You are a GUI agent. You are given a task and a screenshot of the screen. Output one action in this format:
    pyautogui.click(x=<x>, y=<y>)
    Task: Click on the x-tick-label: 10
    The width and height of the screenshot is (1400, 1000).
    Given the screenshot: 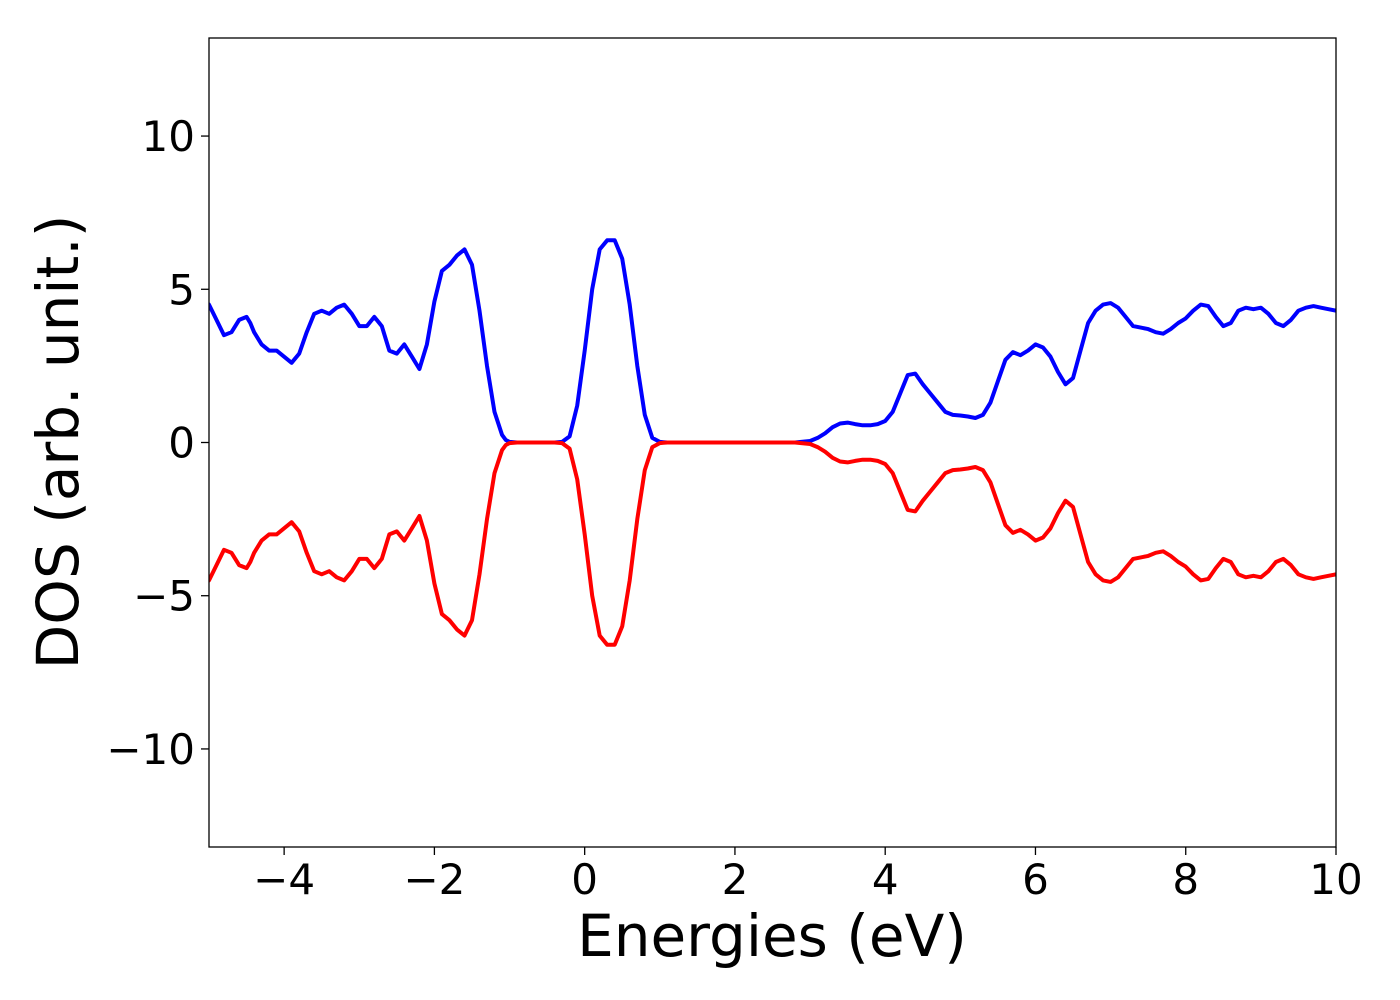 What is the action you would take?
    pyautogui.click(x=1335, y=879)
    